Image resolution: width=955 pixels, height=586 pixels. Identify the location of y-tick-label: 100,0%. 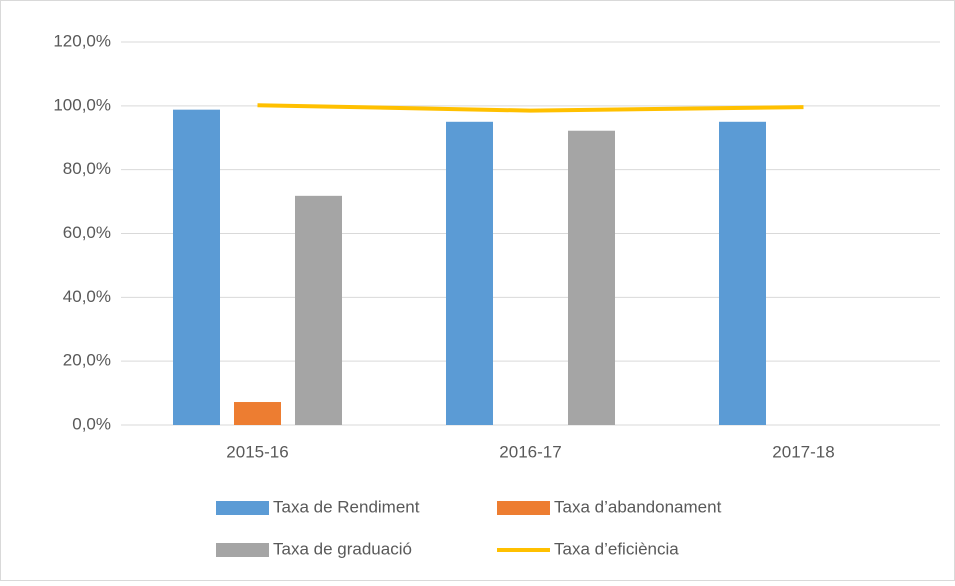
(82, 104).